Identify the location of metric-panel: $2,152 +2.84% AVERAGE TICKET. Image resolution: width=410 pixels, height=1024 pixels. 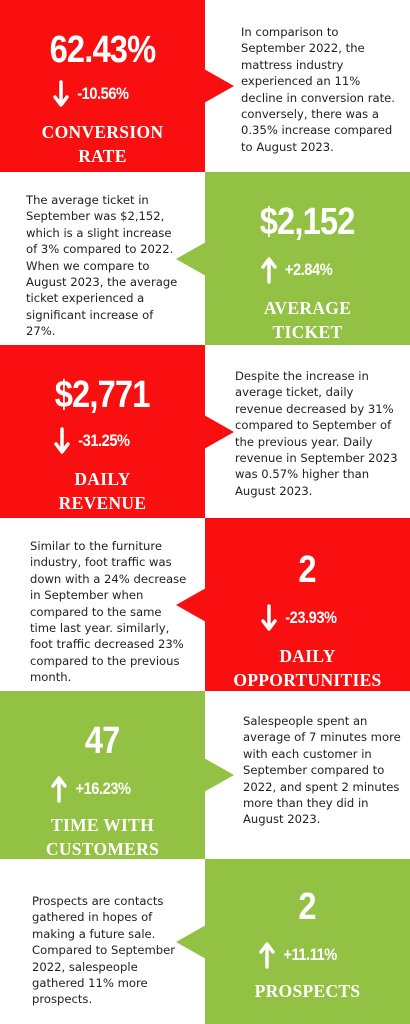
(307, 258).